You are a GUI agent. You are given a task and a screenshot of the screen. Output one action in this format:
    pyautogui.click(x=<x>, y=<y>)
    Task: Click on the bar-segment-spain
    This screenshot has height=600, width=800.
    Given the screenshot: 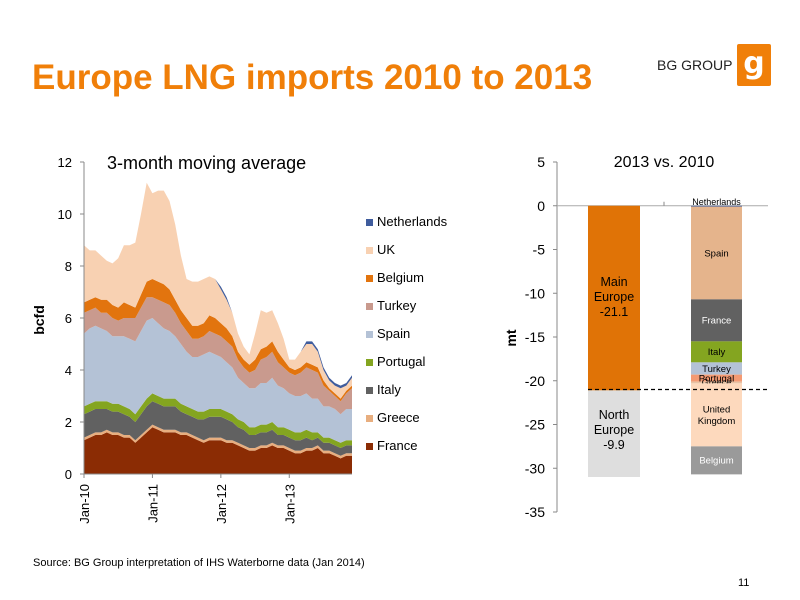 What is the action you would take?
    pyautogui.click(x=716, y=253)
    